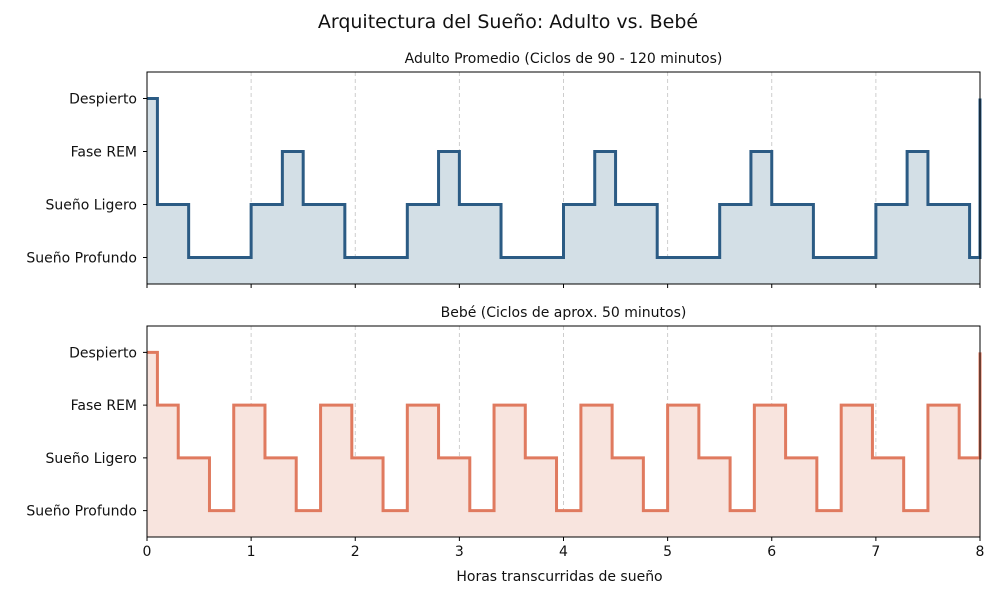  What do you see at coordinates (875, 552) in the screenshot?
I see `x-tick-label: 7` at bounding box center [875, 552].